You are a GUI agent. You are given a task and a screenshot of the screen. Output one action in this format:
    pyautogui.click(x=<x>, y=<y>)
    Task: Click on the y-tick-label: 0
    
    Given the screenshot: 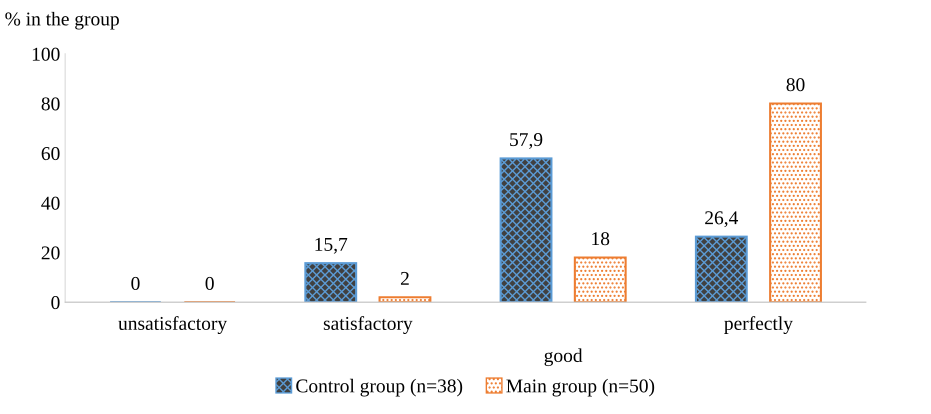 What is the action you would take?
    pyautogui.click(x=55, y=303)
    